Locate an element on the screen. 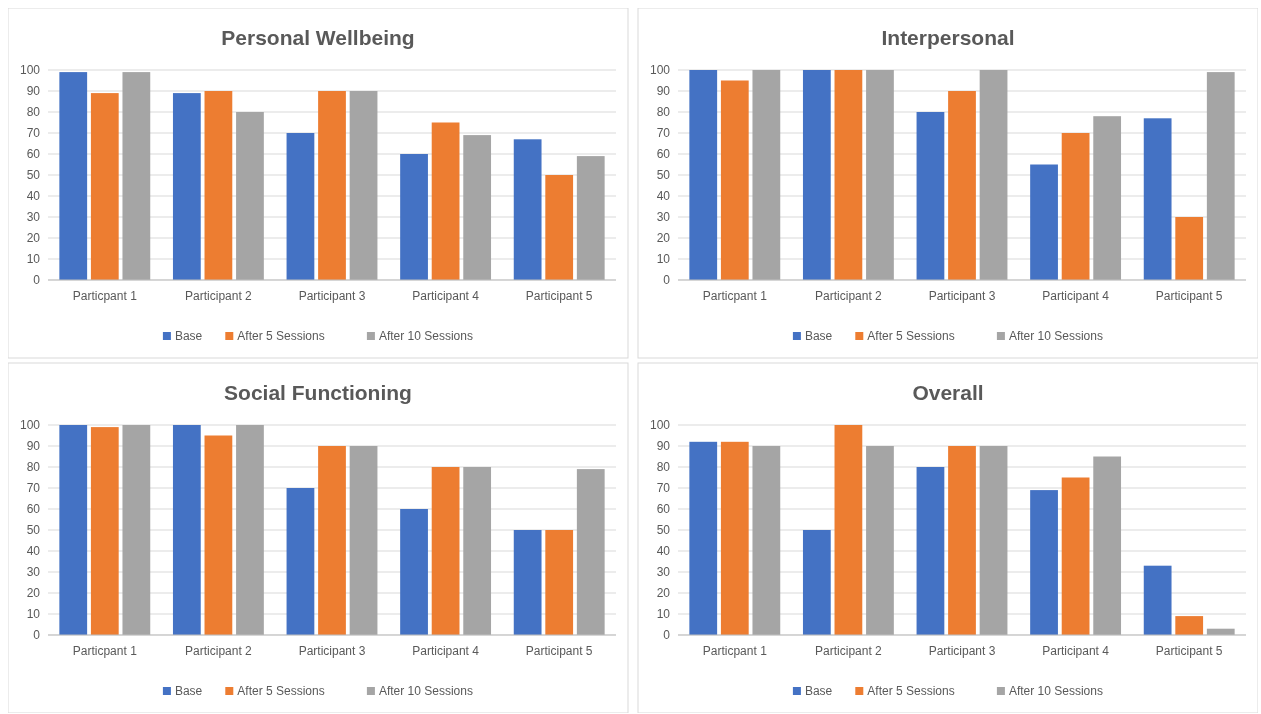 Image resolution: width=1261 pixels, height=714 pixels. chart-title: Personal Wellbeing is located at coordinates (318, 37).